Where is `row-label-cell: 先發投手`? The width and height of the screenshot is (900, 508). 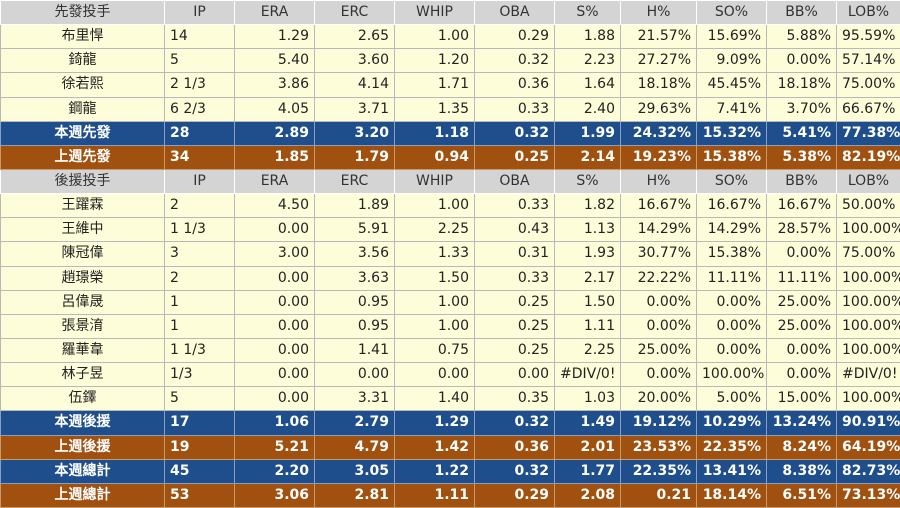 row-label-cell: 先發投手 is located at coordinates (83, 13).